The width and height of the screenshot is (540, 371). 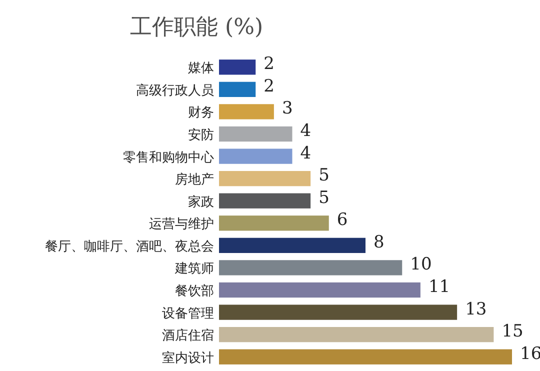 What do you see at coordinates (201, 202) in the screenshot?
I see `y-tick-label: 家政` at bounding box center [201, 202].